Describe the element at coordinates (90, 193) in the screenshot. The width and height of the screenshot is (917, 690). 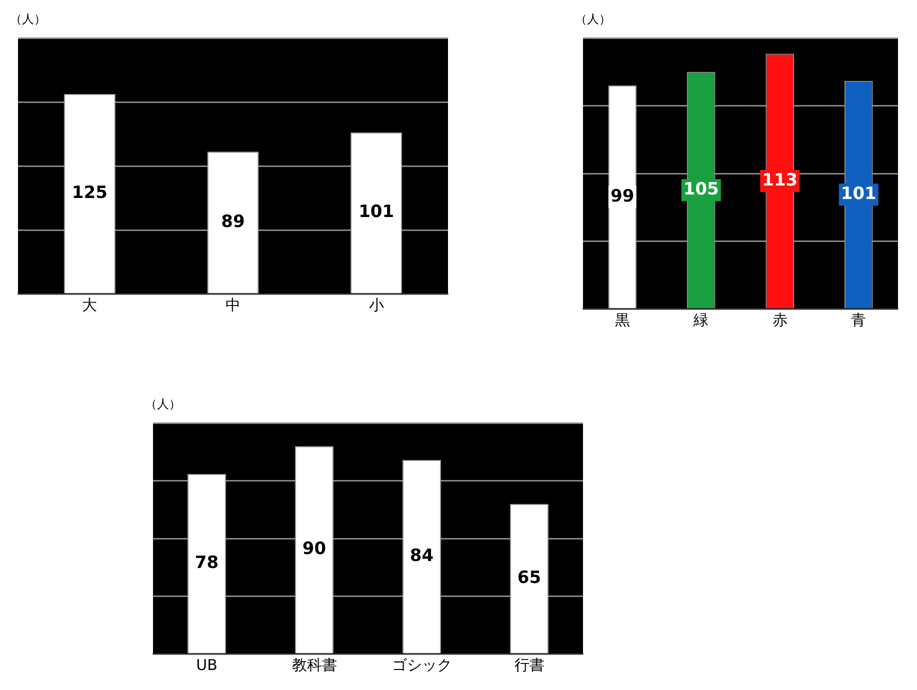
I see `data-label: 125` at that location.